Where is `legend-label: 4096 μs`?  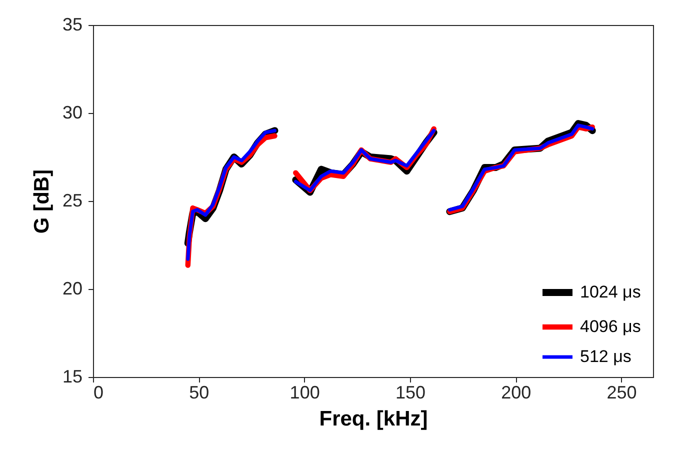
legend-label: 4096 μs is located at coordinates (610, 326).